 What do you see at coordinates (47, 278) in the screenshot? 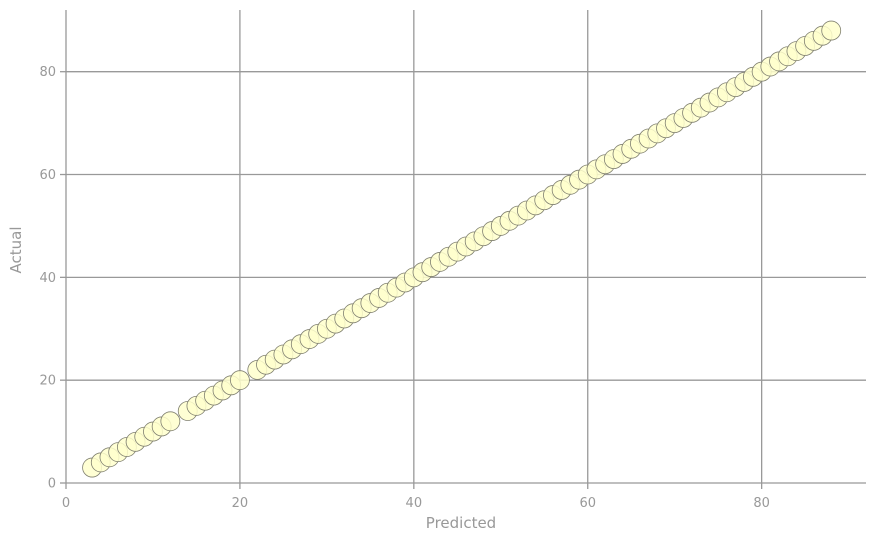
I see `y-tick-label: 40` at bounding box center [47, 278].